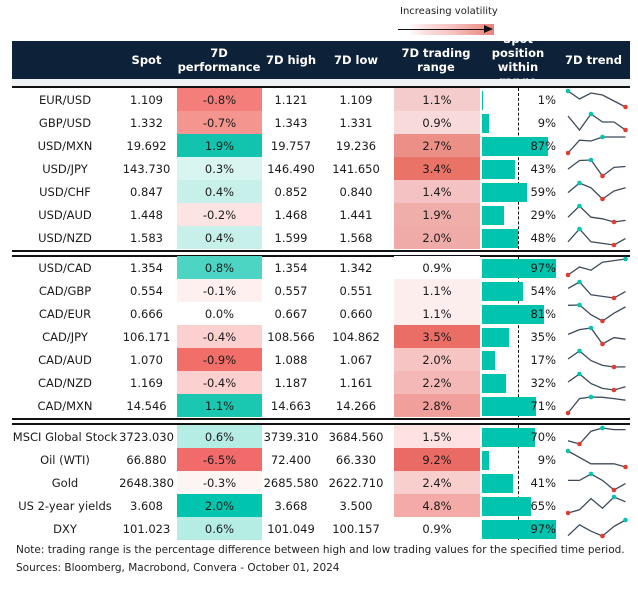  Describe the element at coordinates (321, 214) in the screenshot. I see `table-row: USD/AUD 1.448 -0.2% 1.468 1.441 1.9% 29%` at that location.